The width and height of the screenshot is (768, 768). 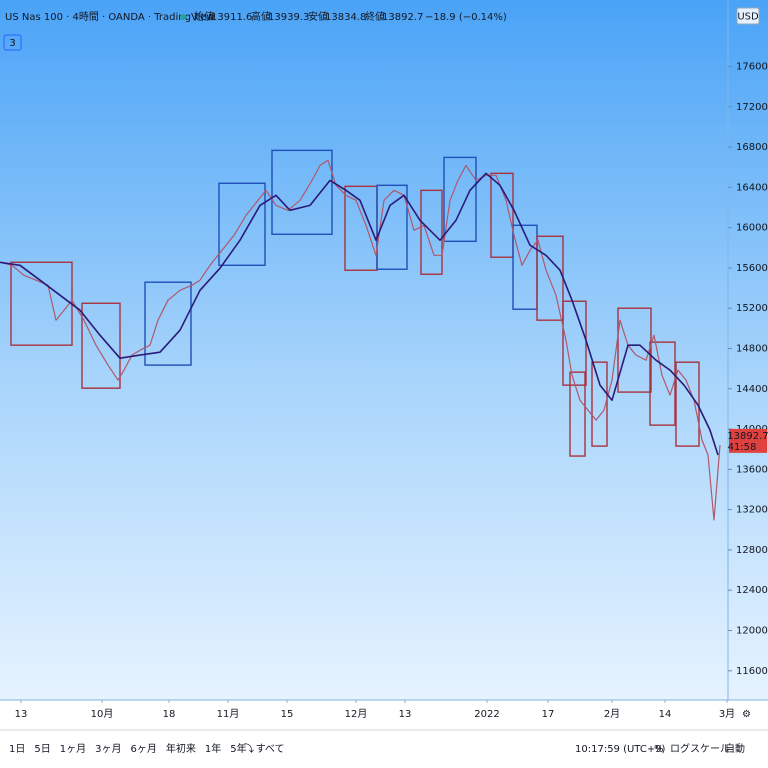 I want to click on indicator-count: 3, so click(x=12, y=43).